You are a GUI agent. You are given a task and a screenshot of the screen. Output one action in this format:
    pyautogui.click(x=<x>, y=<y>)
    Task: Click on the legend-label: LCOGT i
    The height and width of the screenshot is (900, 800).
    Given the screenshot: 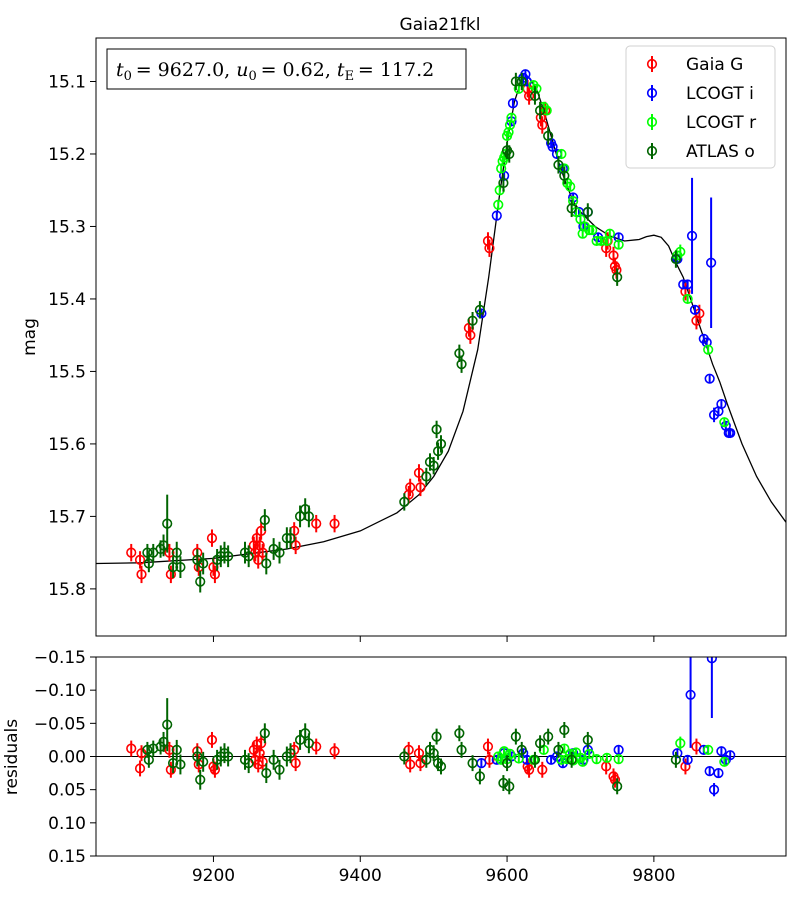 What is the action you would take?
    pyautogui.click(x=720, y=94)
    